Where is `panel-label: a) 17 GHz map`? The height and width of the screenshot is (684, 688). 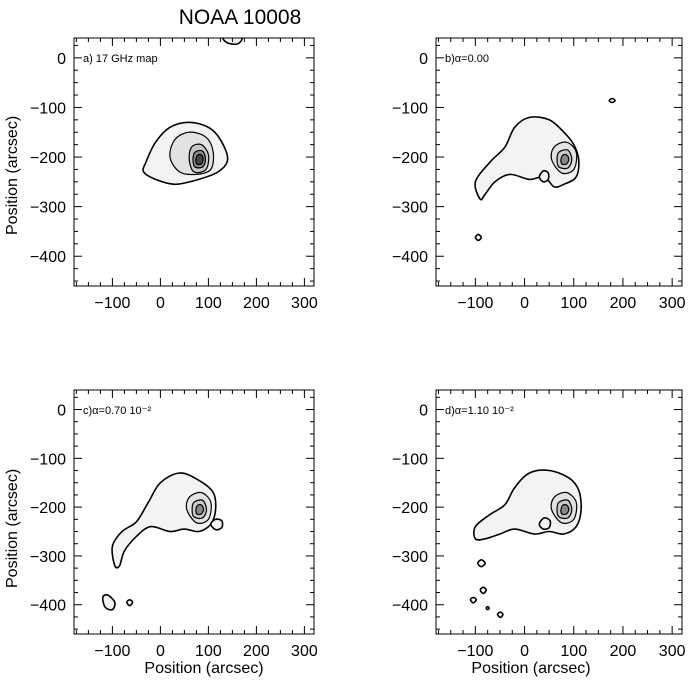
panel-label: a) 17 GHz map is located at coordinates (120, 59).